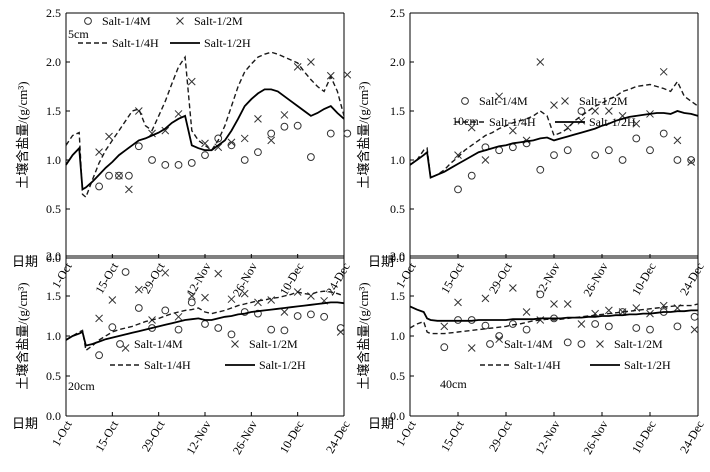  What do you see at coordinates (53, 209) in the screenshot?
I see `y-tick-label: 0.5` at bounding box center [53, 209].